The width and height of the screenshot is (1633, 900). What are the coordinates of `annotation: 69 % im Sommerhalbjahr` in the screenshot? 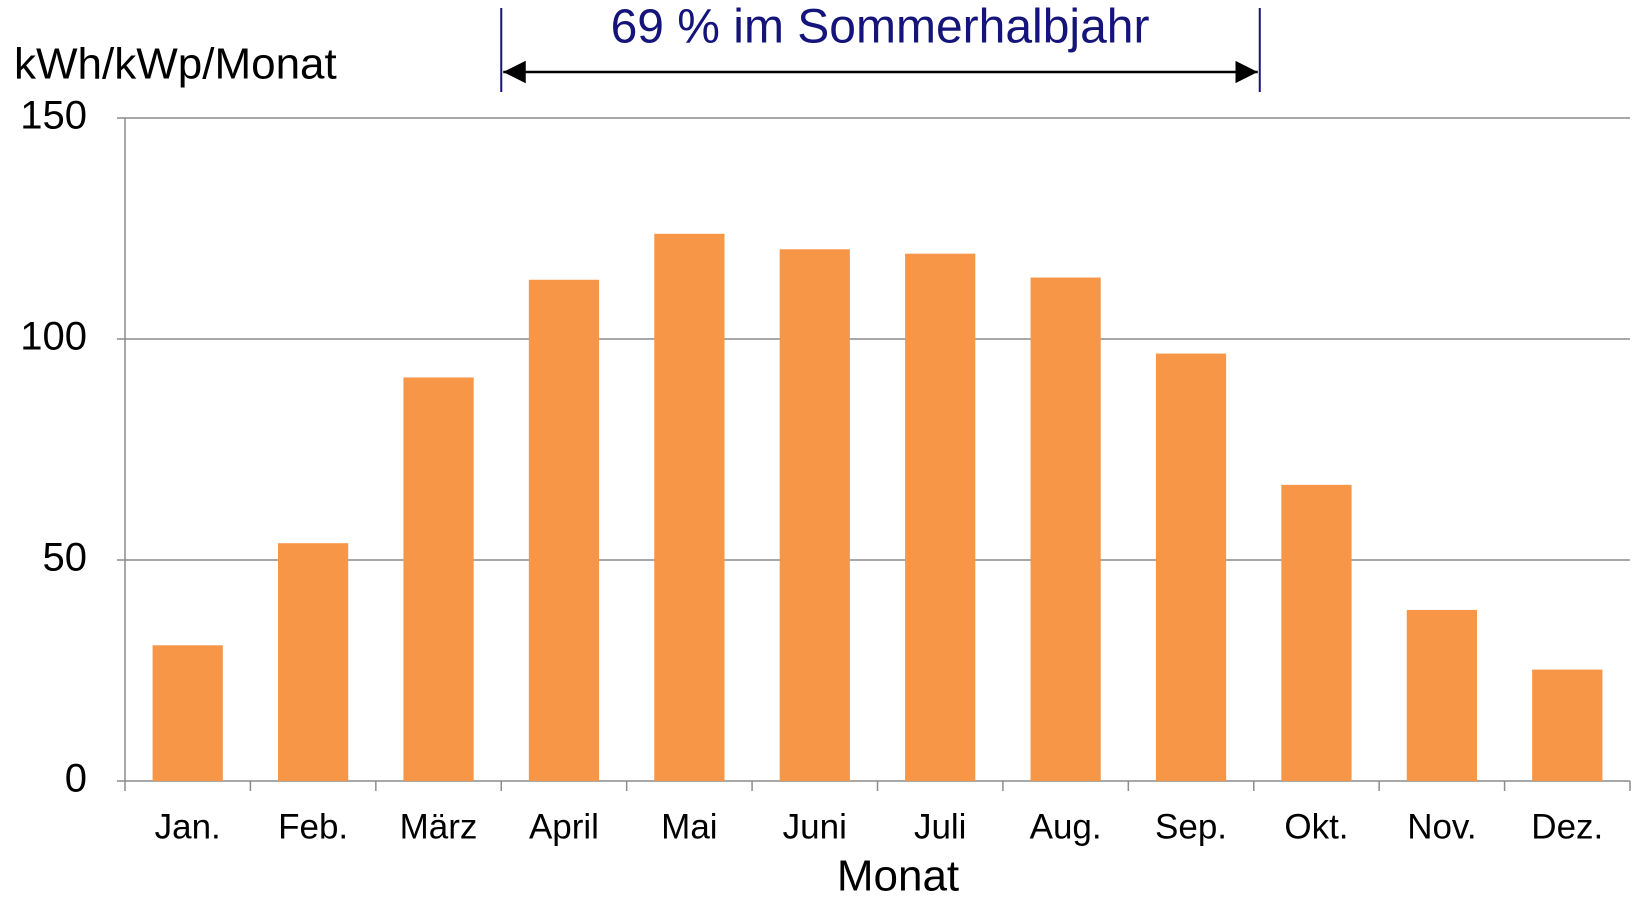 It's located at (880, 27).